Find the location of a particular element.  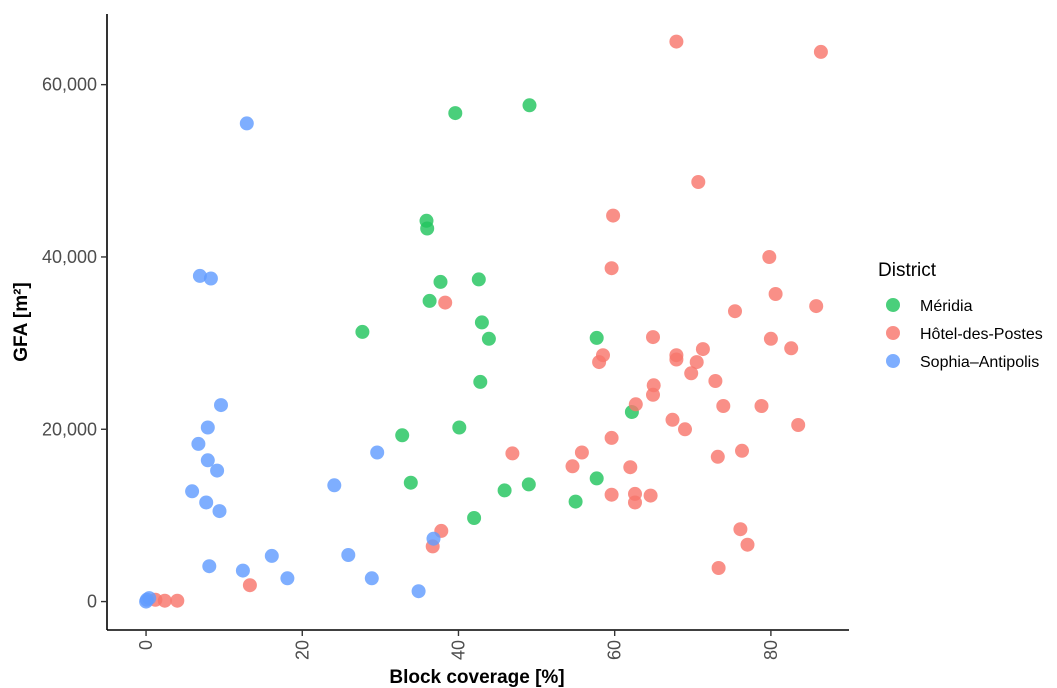

x-tick-label: 60 is located at coordinates (615, 650).